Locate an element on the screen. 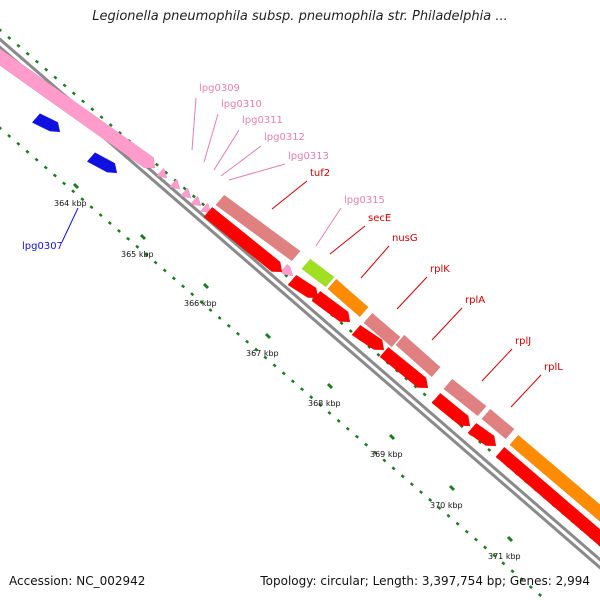  kbp-tick-label: 371 kbp is located at coordinates (504, 556).